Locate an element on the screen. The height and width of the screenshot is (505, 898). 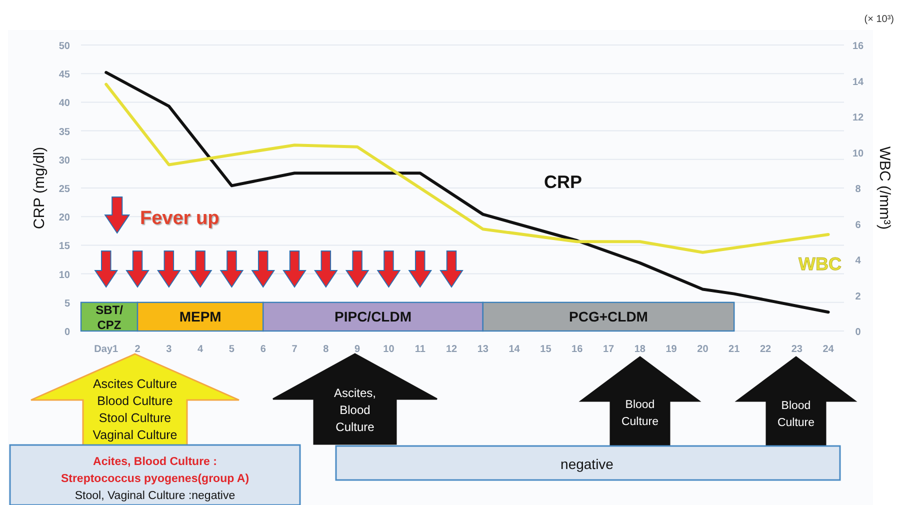
x-tick-label: 6 is located at coordinates (263, 349).